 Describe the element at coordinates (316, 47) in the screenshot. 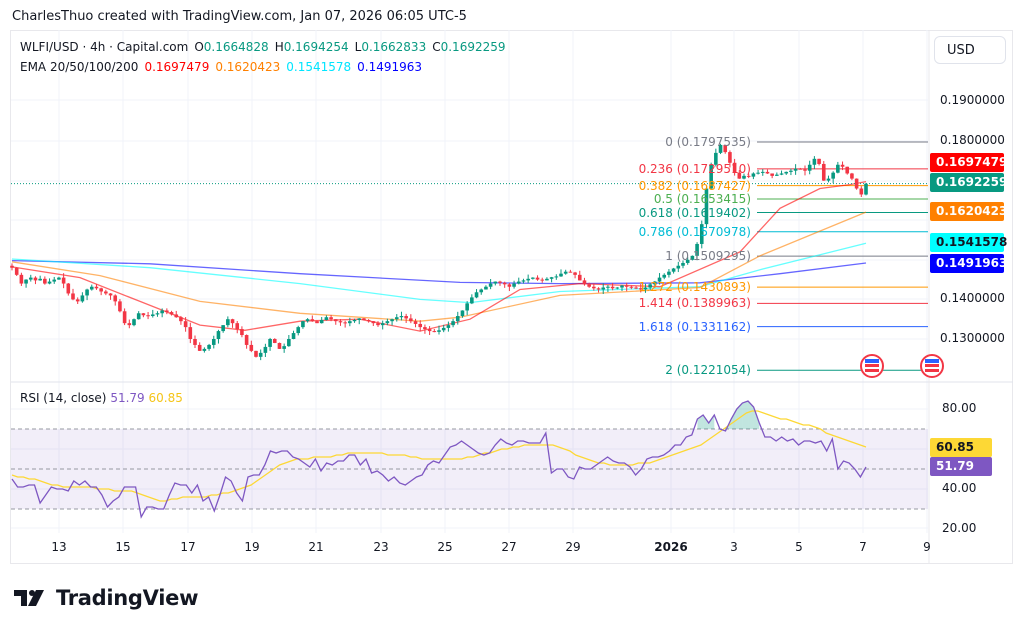

I see `high-value: 0.1694254` at that location.